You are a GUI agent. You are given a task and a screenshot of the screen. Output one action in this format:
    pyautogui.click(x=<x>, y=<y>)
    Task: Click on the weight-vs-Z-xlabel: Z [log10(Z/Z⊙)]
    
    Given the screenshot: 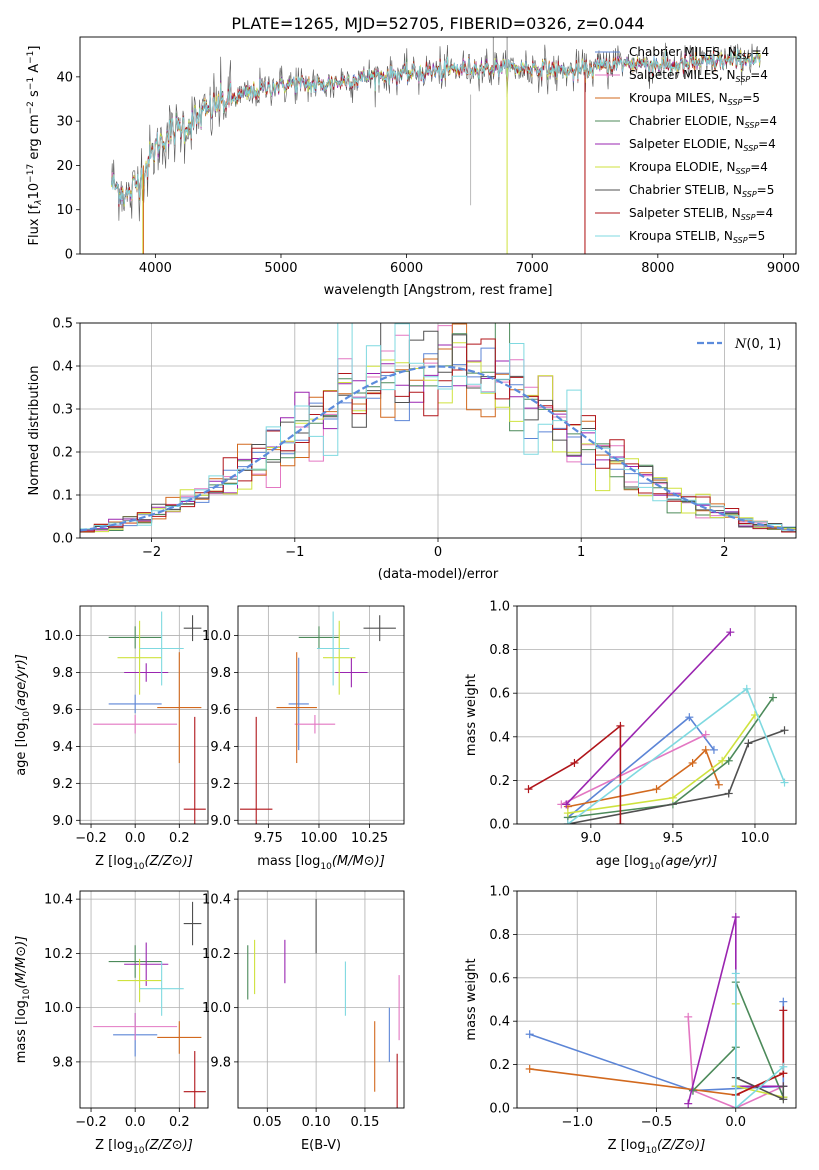 What is the action you would take?
    pyautogui.click(x=657, y=1147)
    